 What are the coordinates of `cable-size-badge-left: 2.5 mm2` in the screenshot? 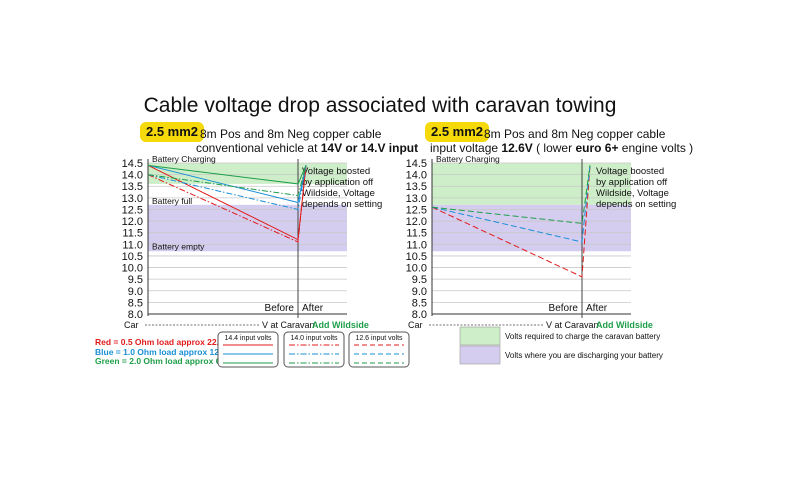 It's located at (172, 132).